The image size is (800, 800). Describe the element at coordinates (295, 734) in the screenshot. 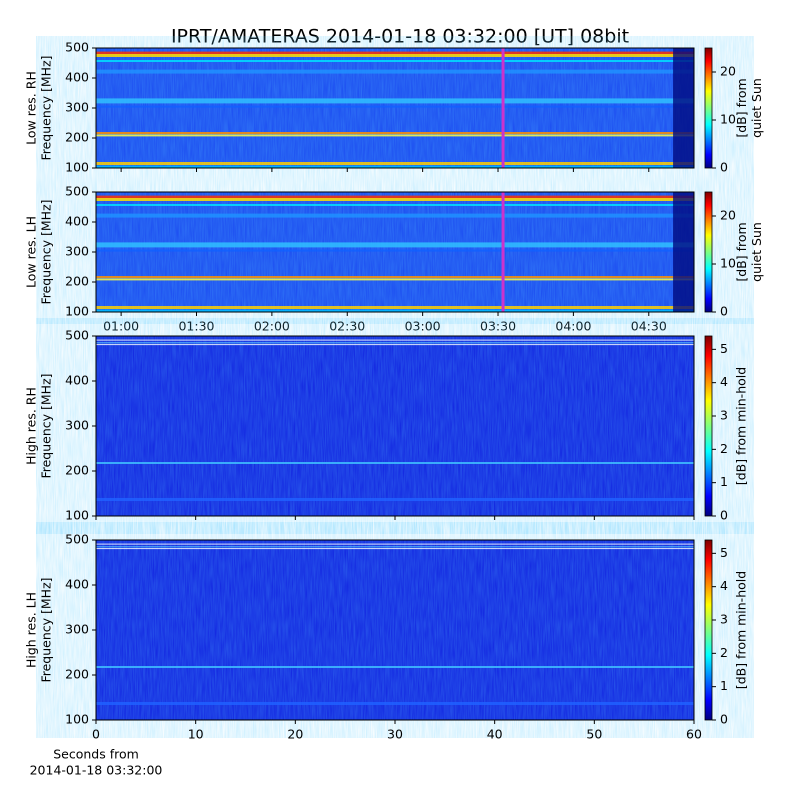

I see `x-tick-label: 20` at that location.